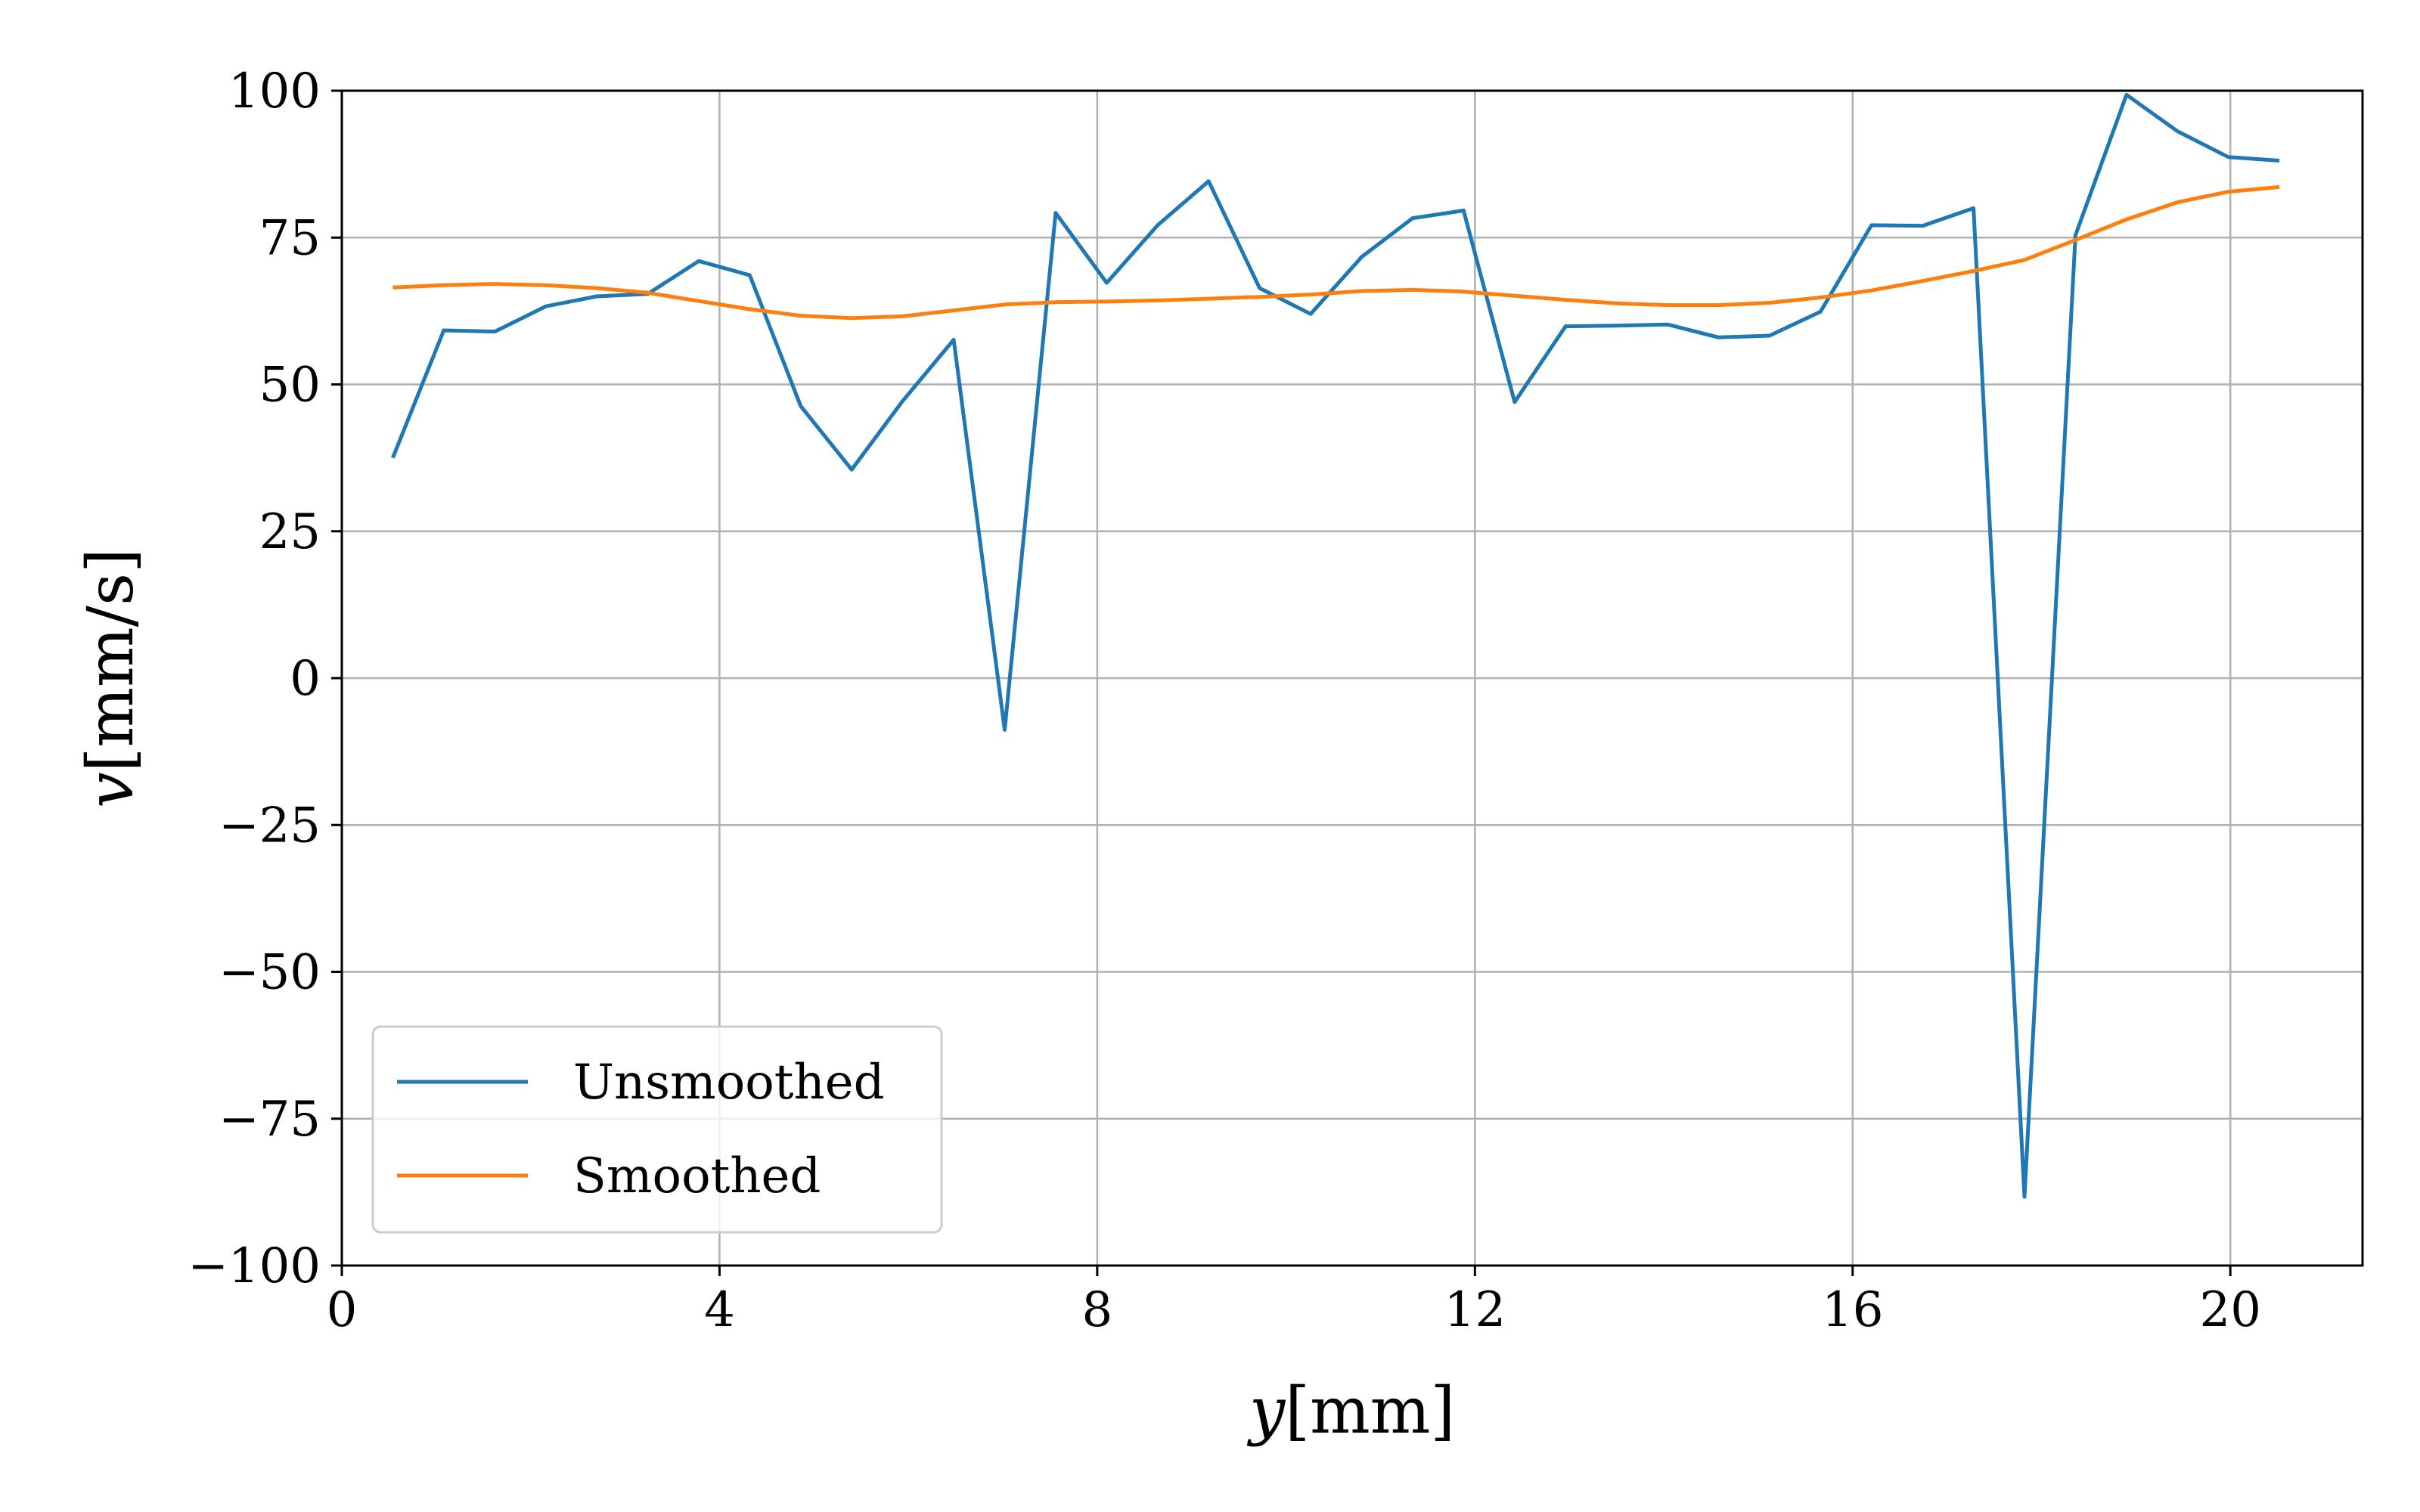  Describe the element at coordinates (719, 1310) in the screenshot. I see `x-tick-label: 4` at that location.